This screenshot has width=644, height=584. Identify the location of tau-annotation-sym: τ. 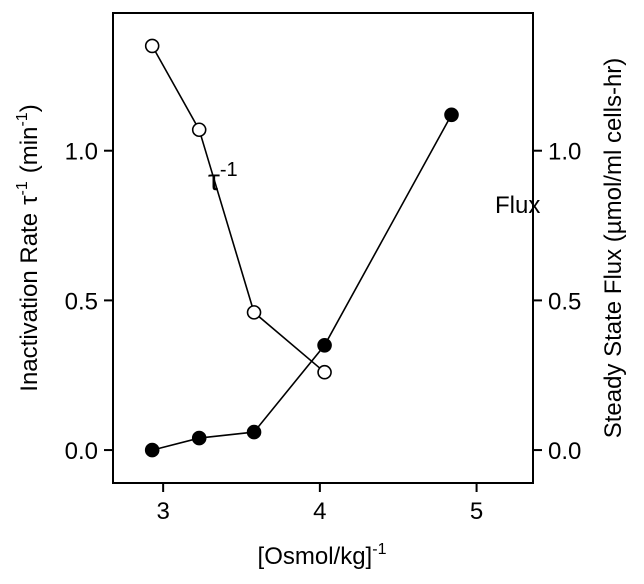
(214, 180).